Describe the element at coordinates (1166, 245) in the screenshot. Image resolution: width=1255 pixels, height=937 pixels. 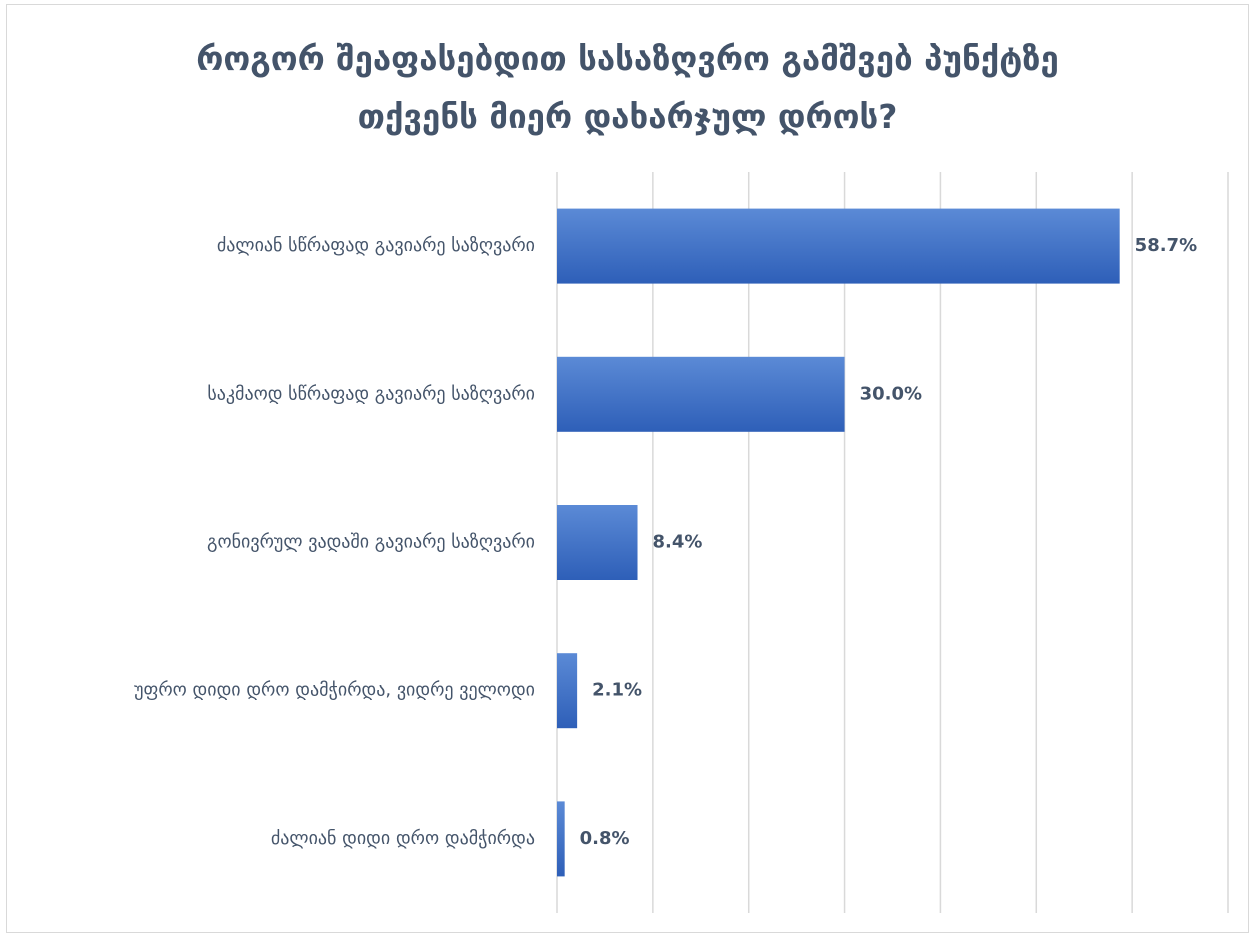
I see `data-label-1: 58.7%` at that location.